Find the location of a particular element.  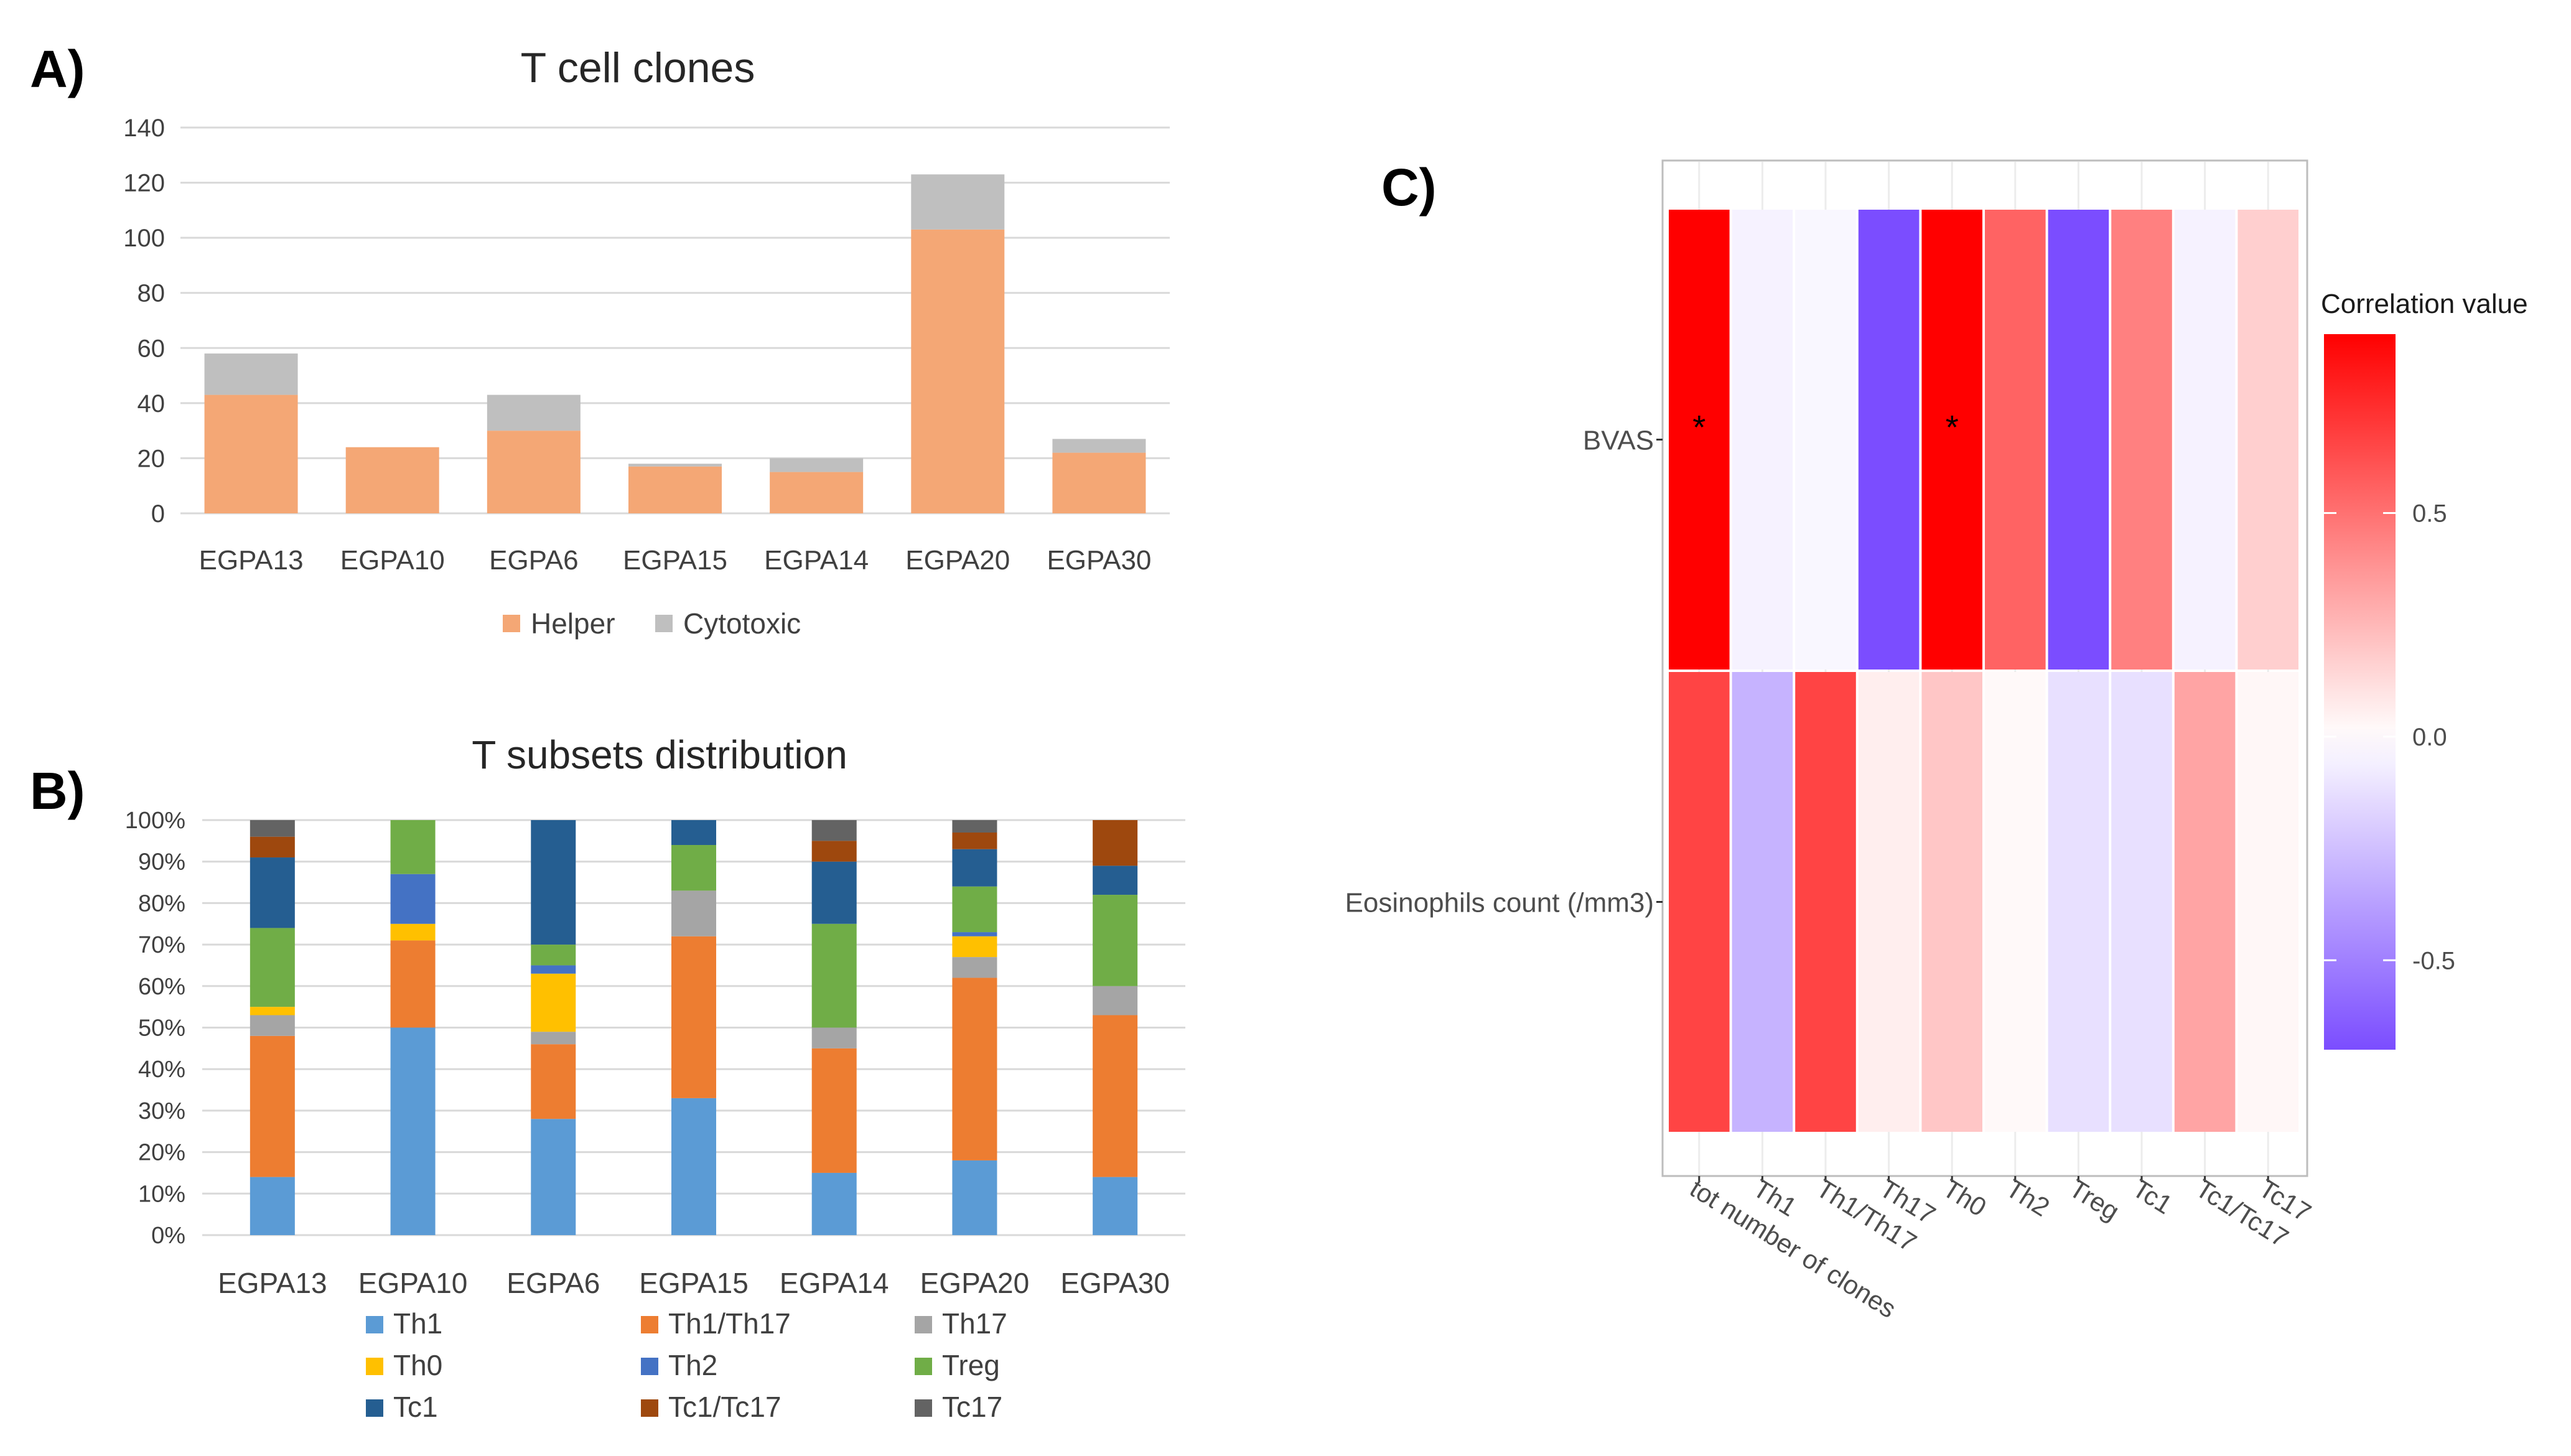

bar-b-th1-th17-egpa15 is located at coordinates (693, 1017).